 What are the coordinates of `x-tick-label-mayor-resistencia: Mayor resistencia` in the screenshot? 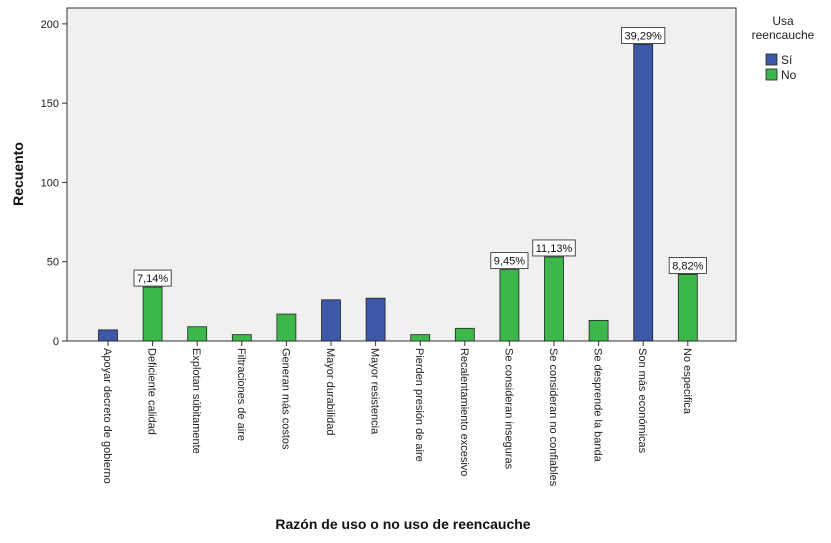 It's located at (375, 391).